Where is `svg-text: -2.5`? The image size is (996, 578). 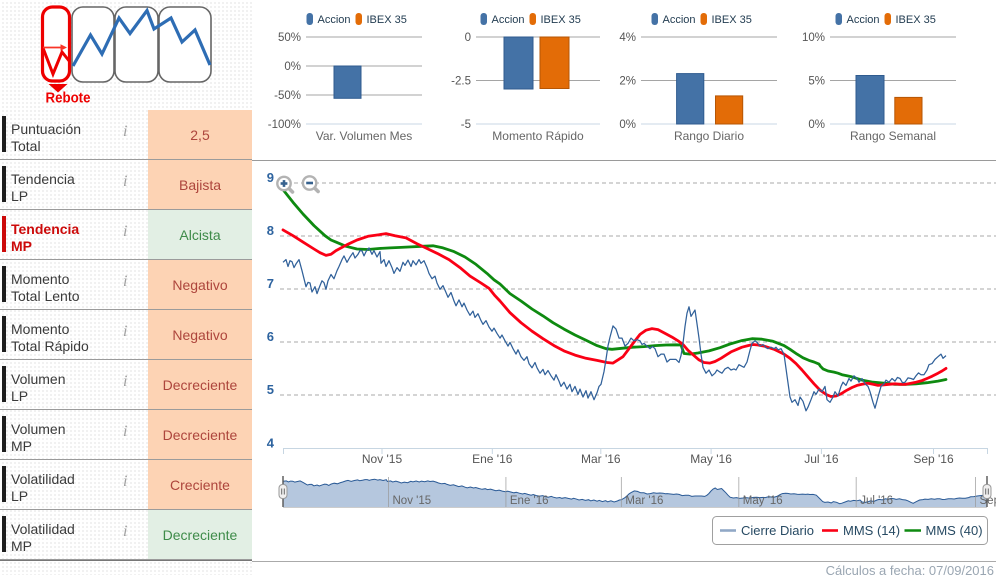
svg-text: -2.5 is located at coordinates (461, 82).